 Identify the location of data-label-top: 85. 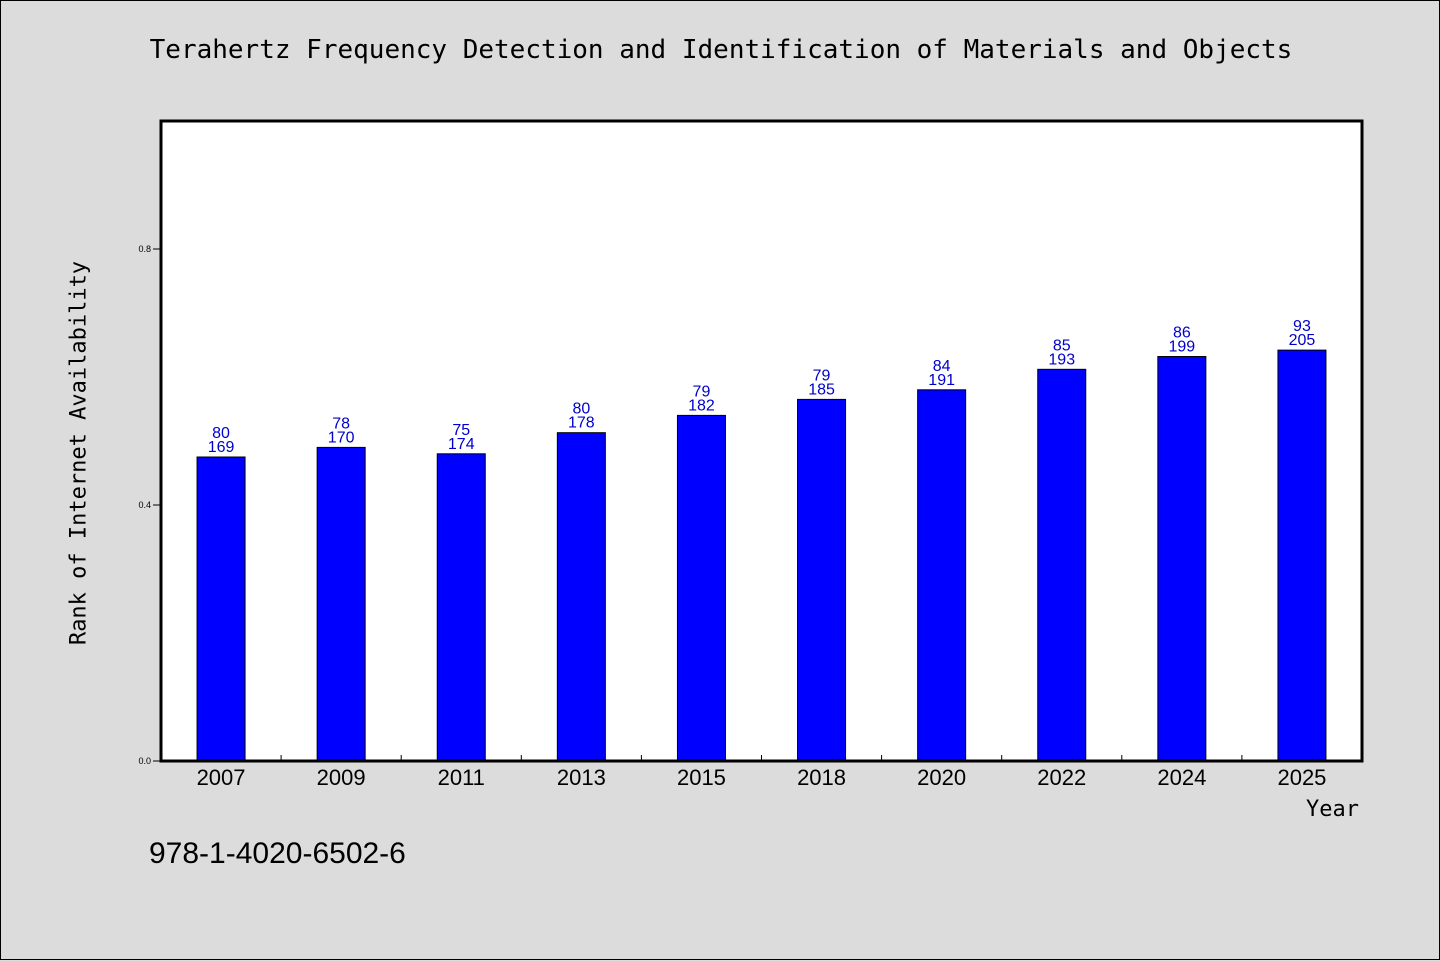
(1062, 345).